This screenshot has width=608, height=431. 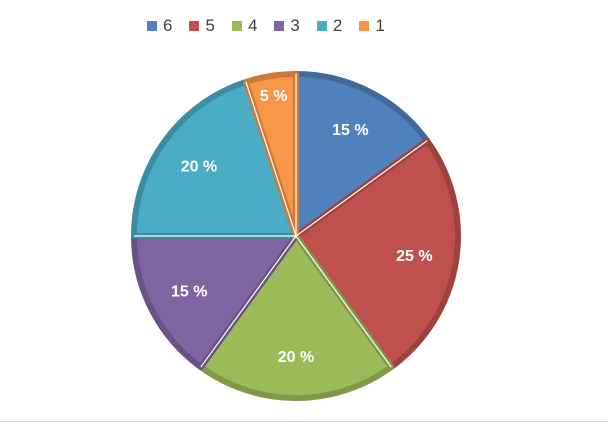 I want to click on legend-item-4: 4, so click(x=244, y=26).